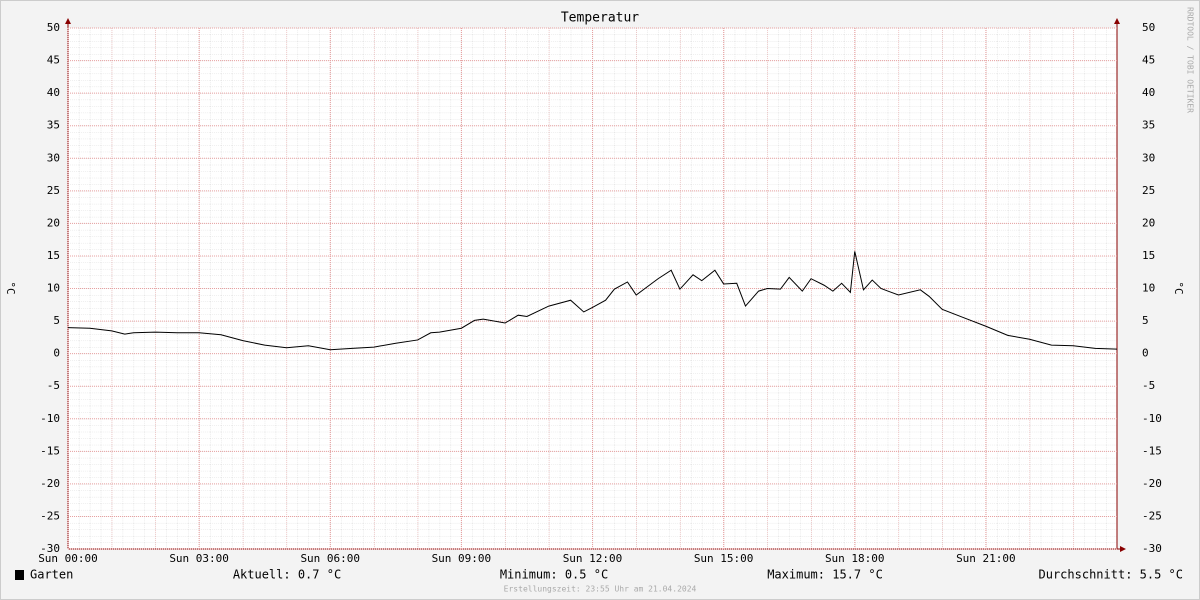 Image resolution: width=1200 pixels, height=600 pixels. I want to click on y2-tick-label: -10, so click(1152, 418).